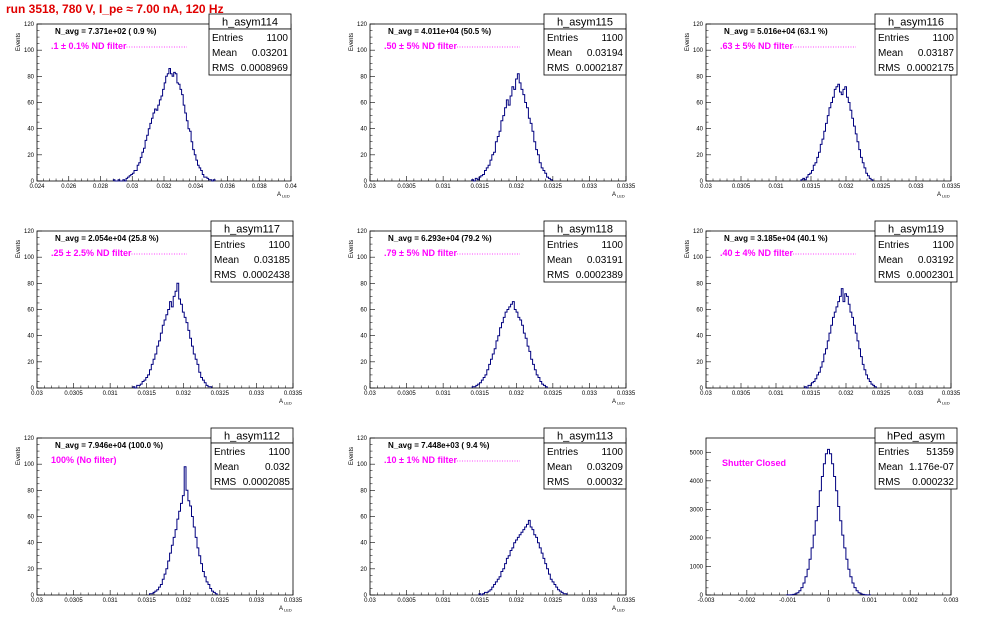 This screenshot has height=622, width=996. I want to click on stats-rms: 0.0002389, so click(600, 275).